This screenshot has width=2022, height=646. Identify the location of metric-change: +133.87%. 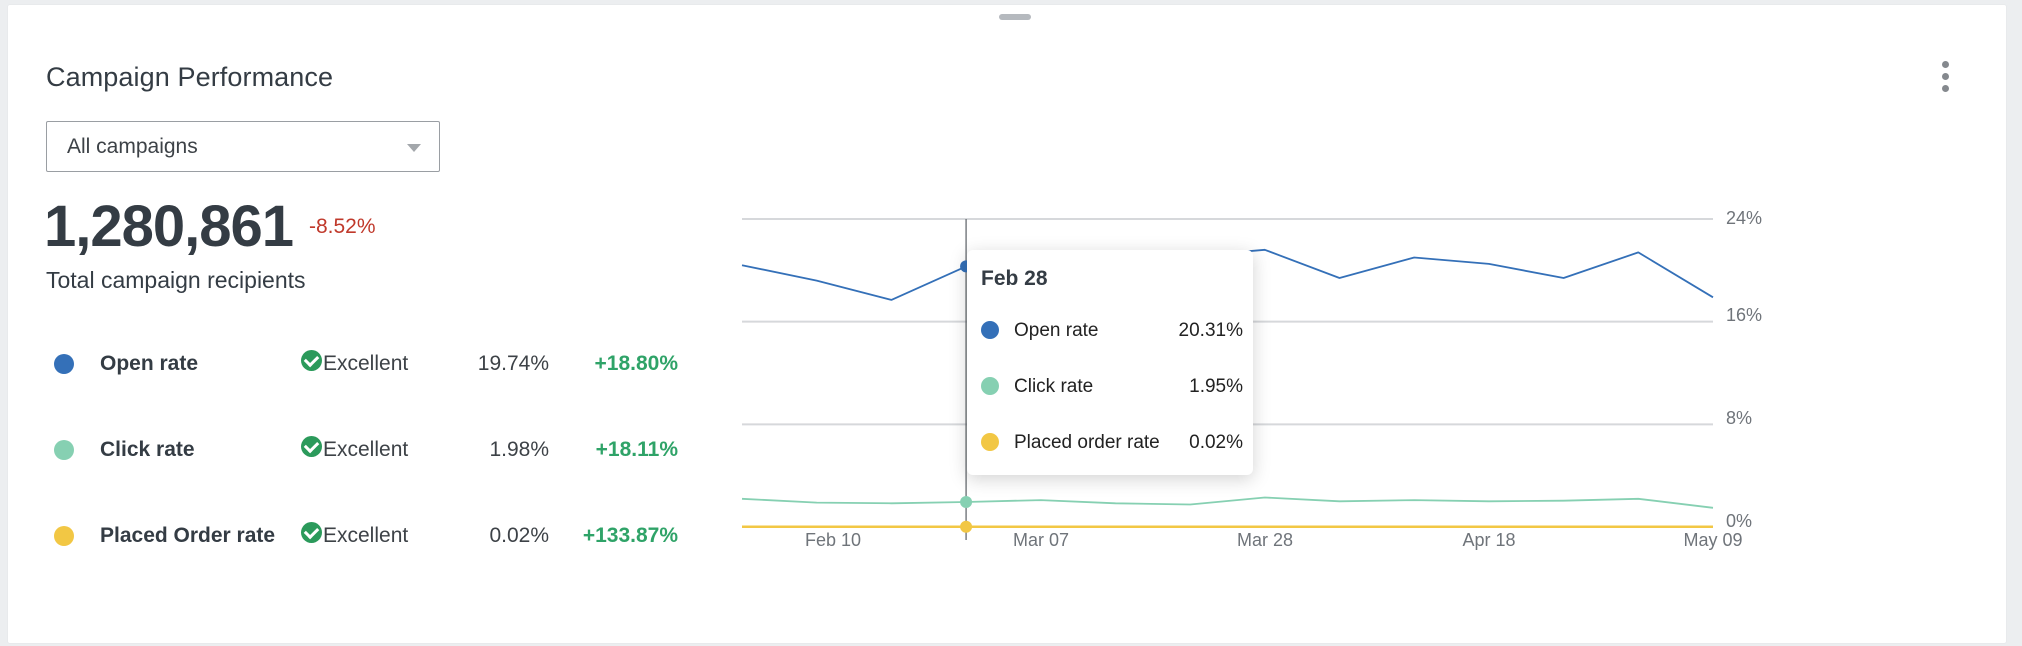
(630, 535).